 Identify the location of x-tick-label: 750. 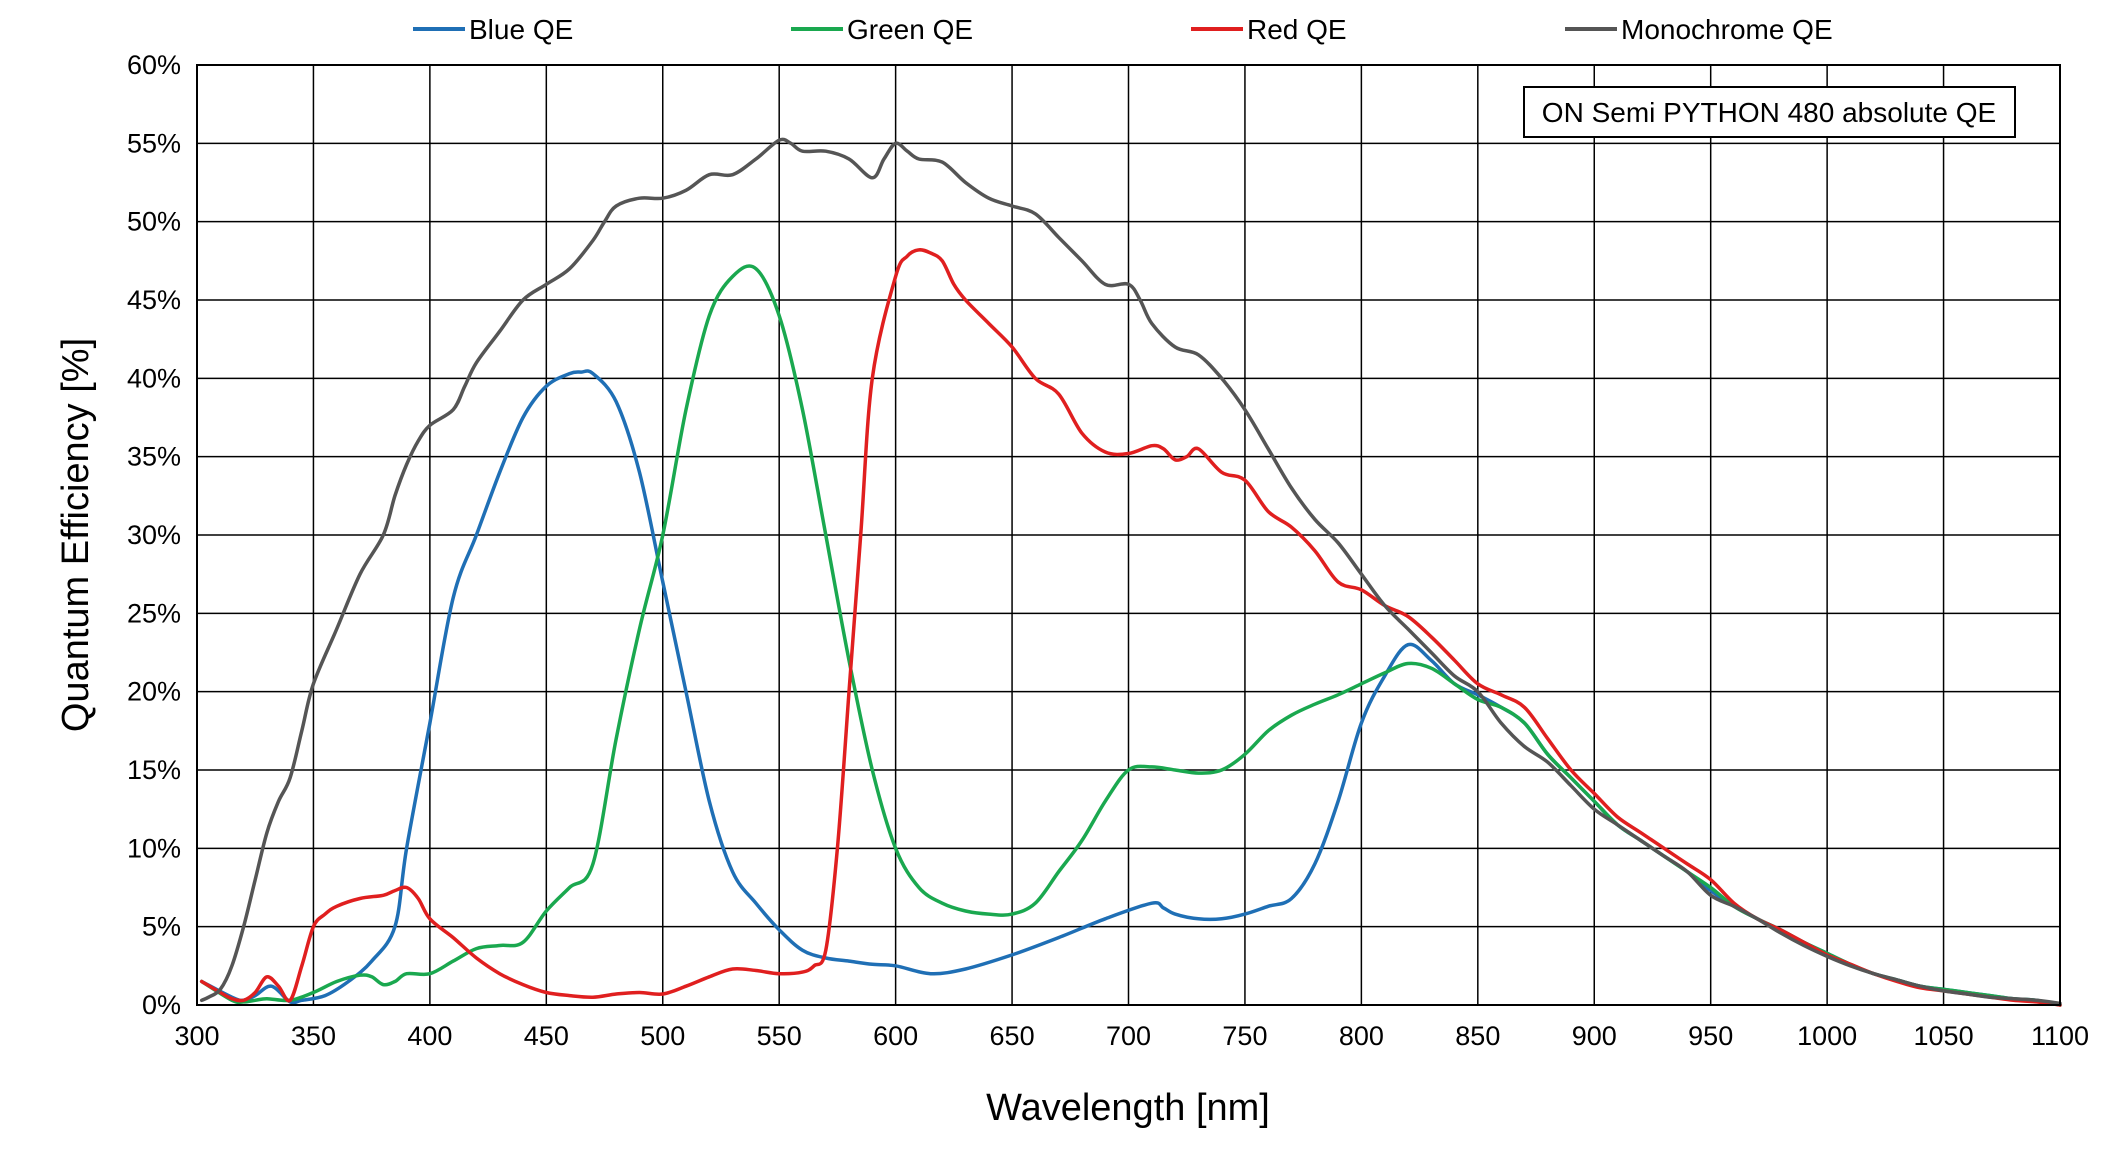
(1244, 1036).